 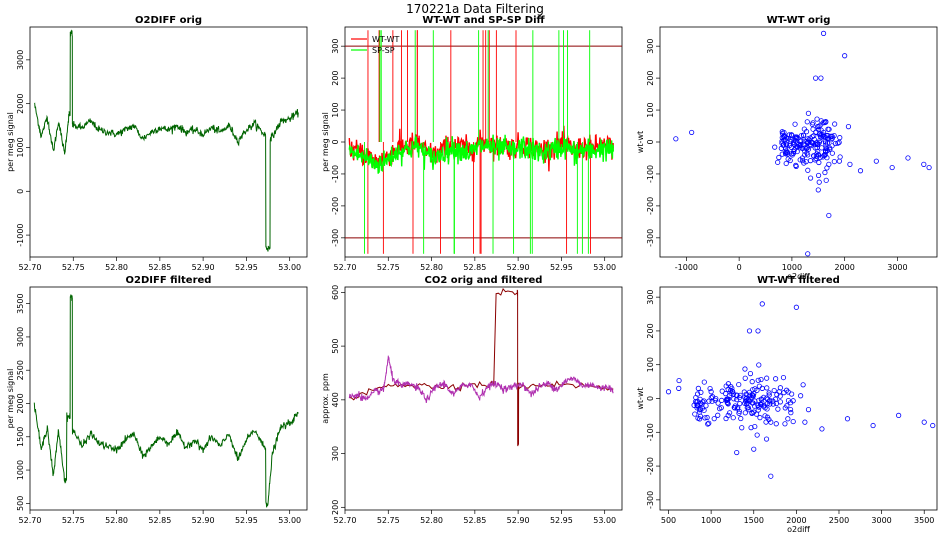 What do you see at coordinates (798, 280) in the screenshot?
I see `panel-title: WT-WT filtered` at bounding box center [798, 280].